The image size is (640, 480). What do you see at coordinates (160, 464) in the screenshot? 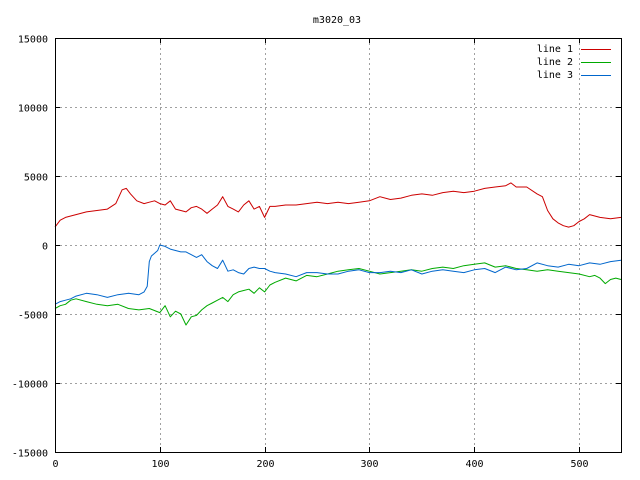
I see `x-tick-label: 100` at bounding box center [160, 464].